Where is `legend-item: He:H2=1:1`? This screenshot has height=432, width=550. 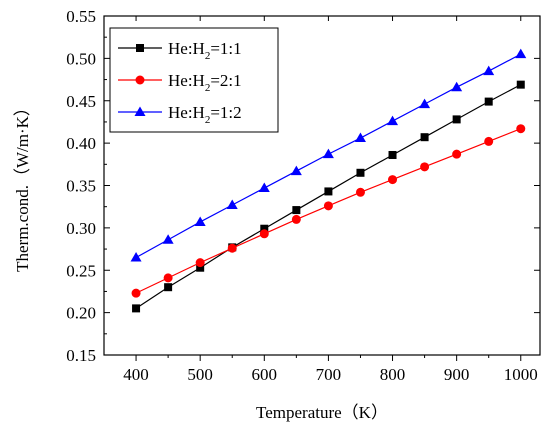
legend-item: He:H2=1:1 is located at coordinates (180, 50).